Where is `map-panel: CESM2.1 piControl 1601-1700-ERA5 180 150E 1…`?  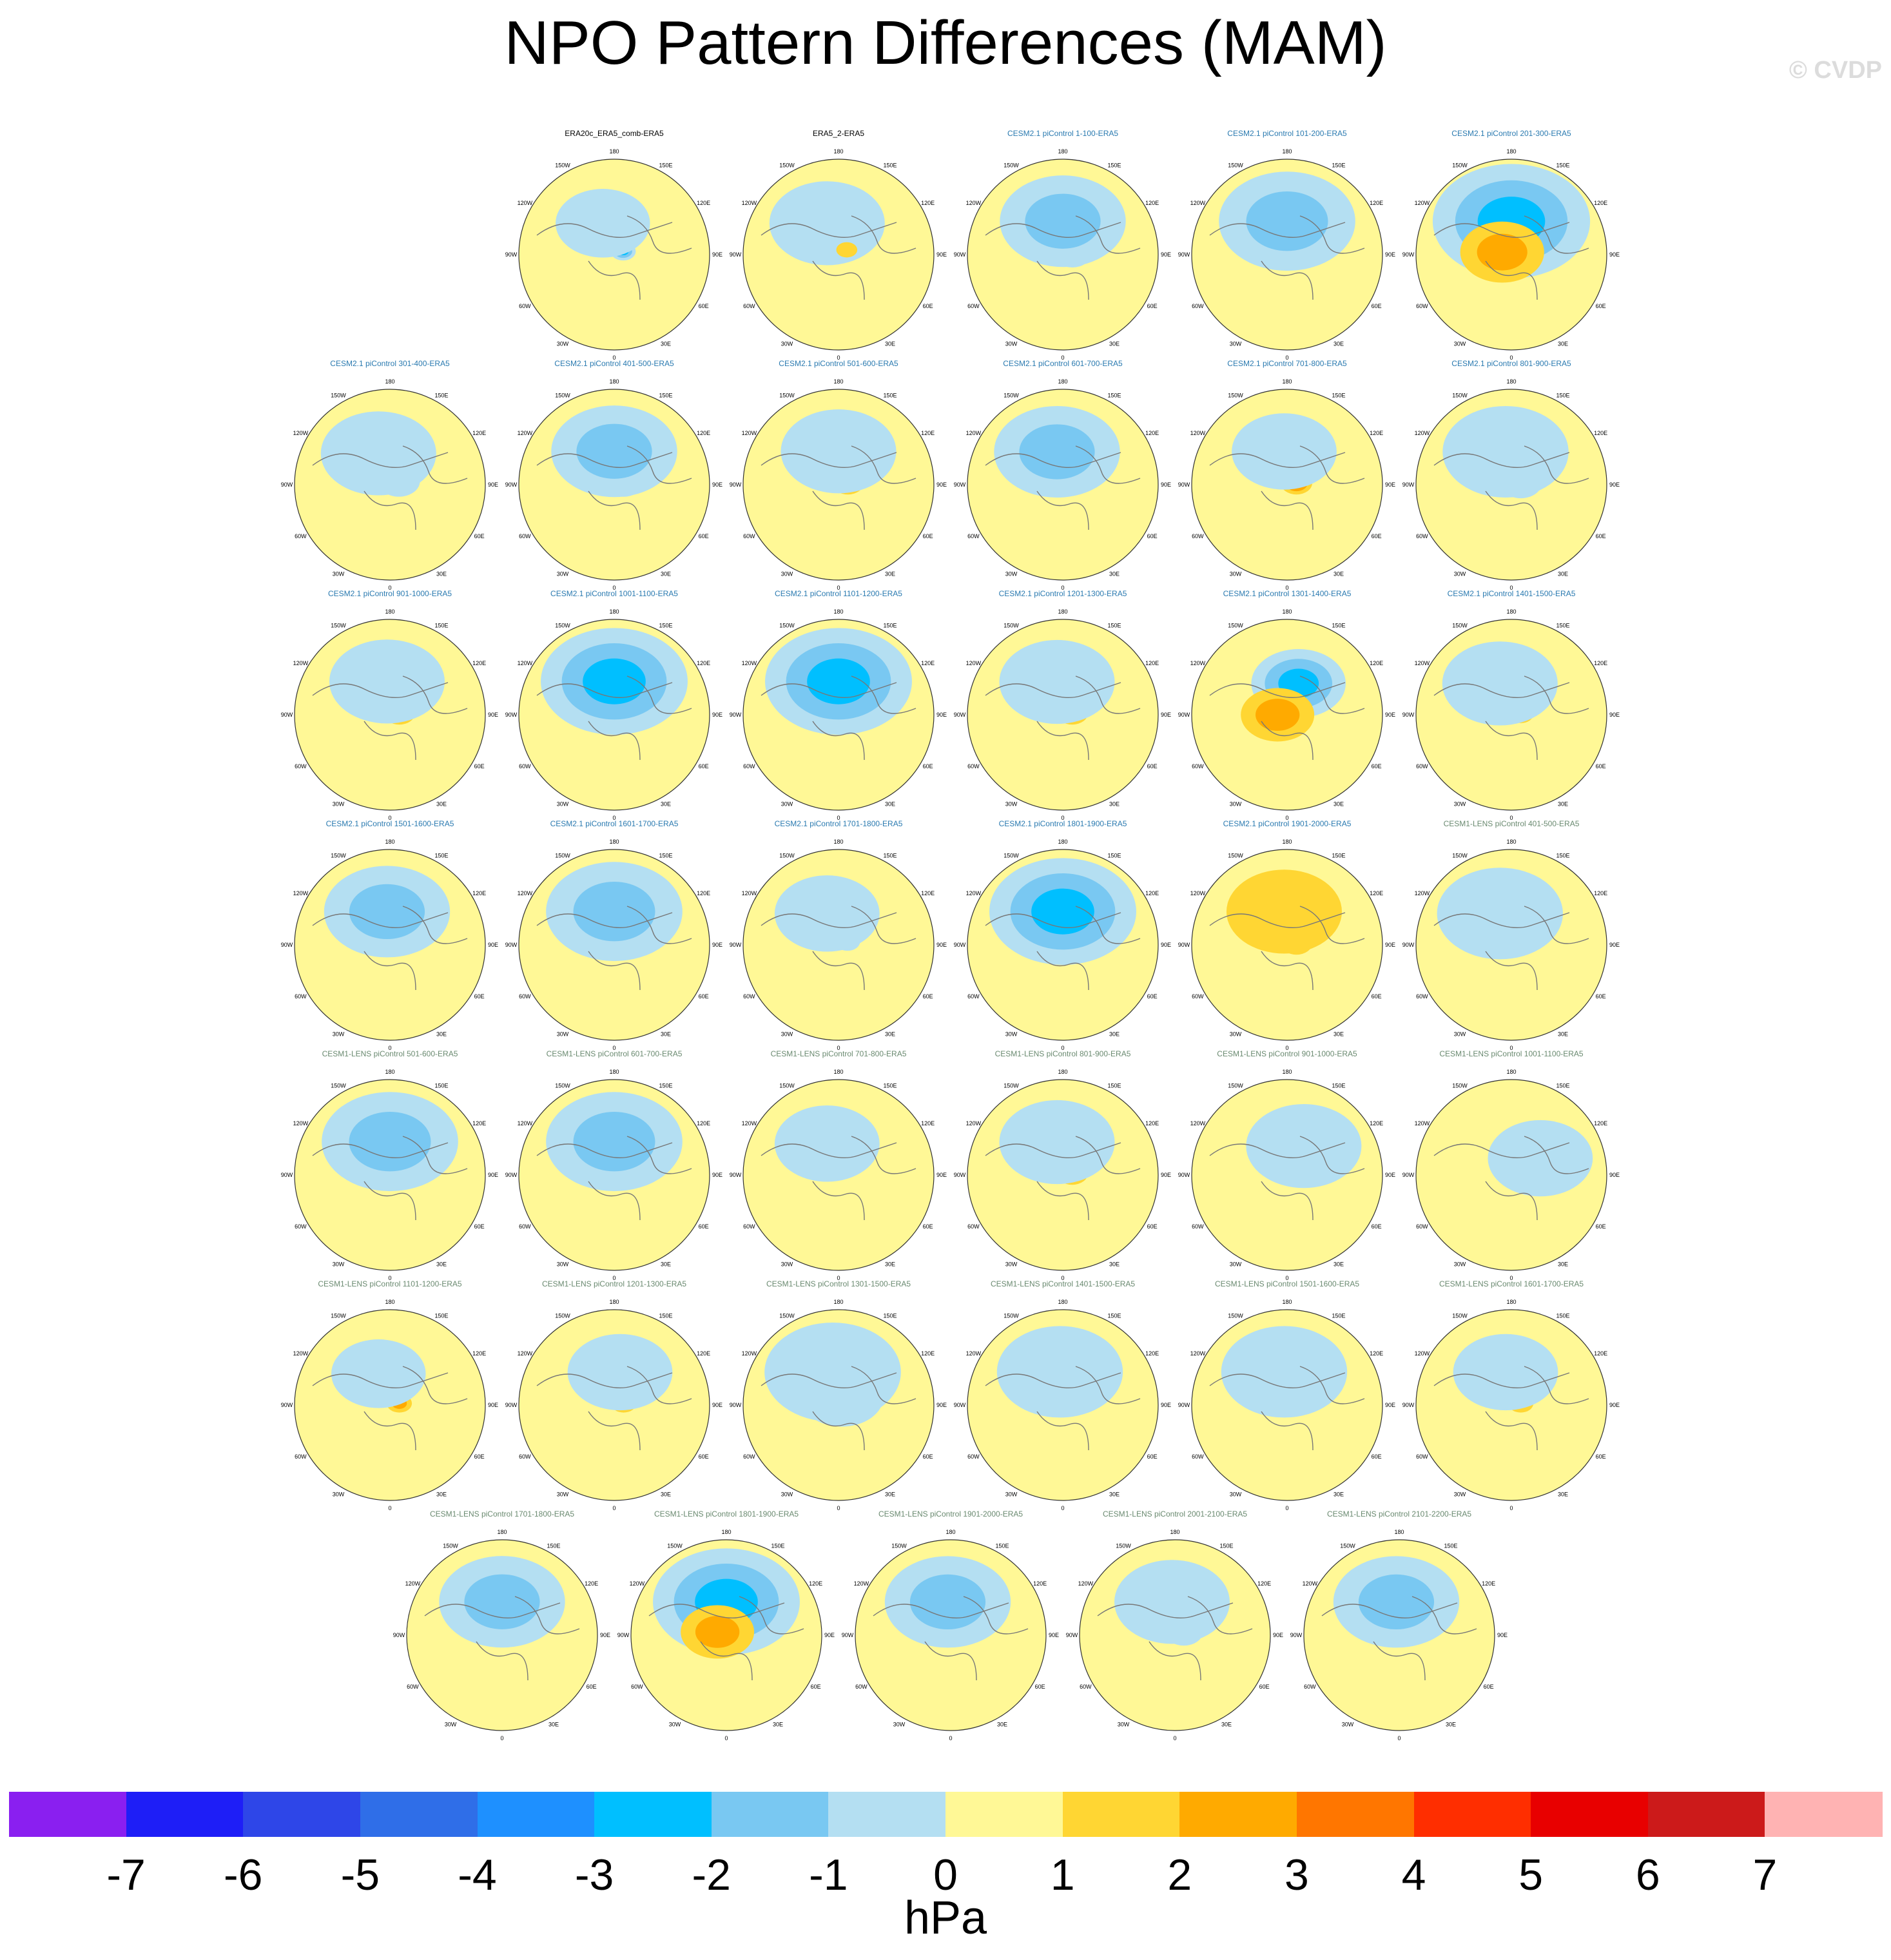
map-panel: CESM2.1 piControl 1601-1700-ERA5 180 150E 1… is located at coordinates (614, 939).